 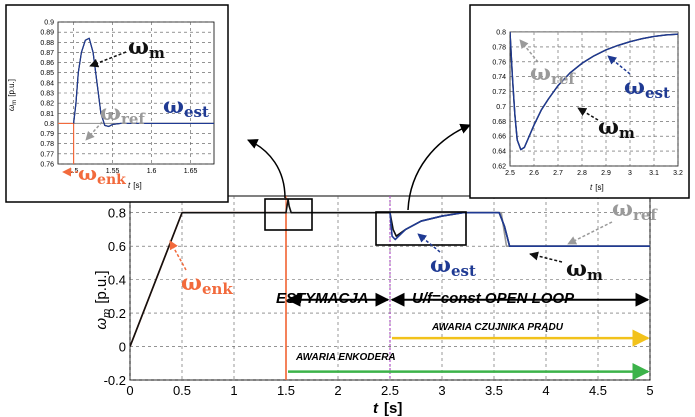 What do you see at coordinates (191, 283) in the screenshot?
I see `omega-enk-symbol: ω` at bounding box center [191, 283].